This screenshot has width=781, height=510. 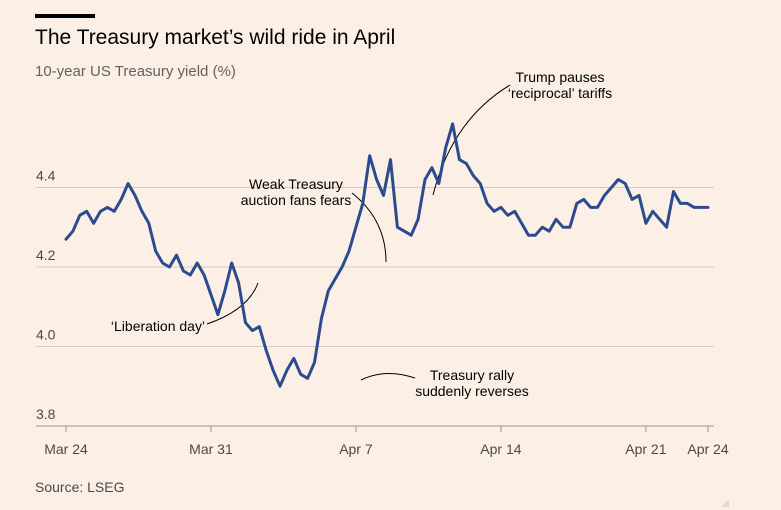 What do you see at coordinates (158, 326) in the screenshot?
I see `annotation-liberation-day-line: ‘Liberation day’` at bounding box center [158, 326].